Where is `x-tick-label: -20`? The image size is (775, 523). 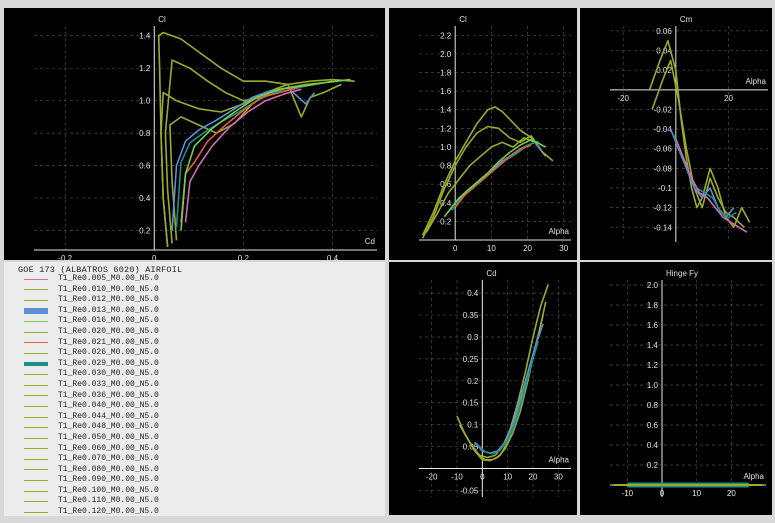
x-tick-label: -20 is located at coordinates (623, 98).